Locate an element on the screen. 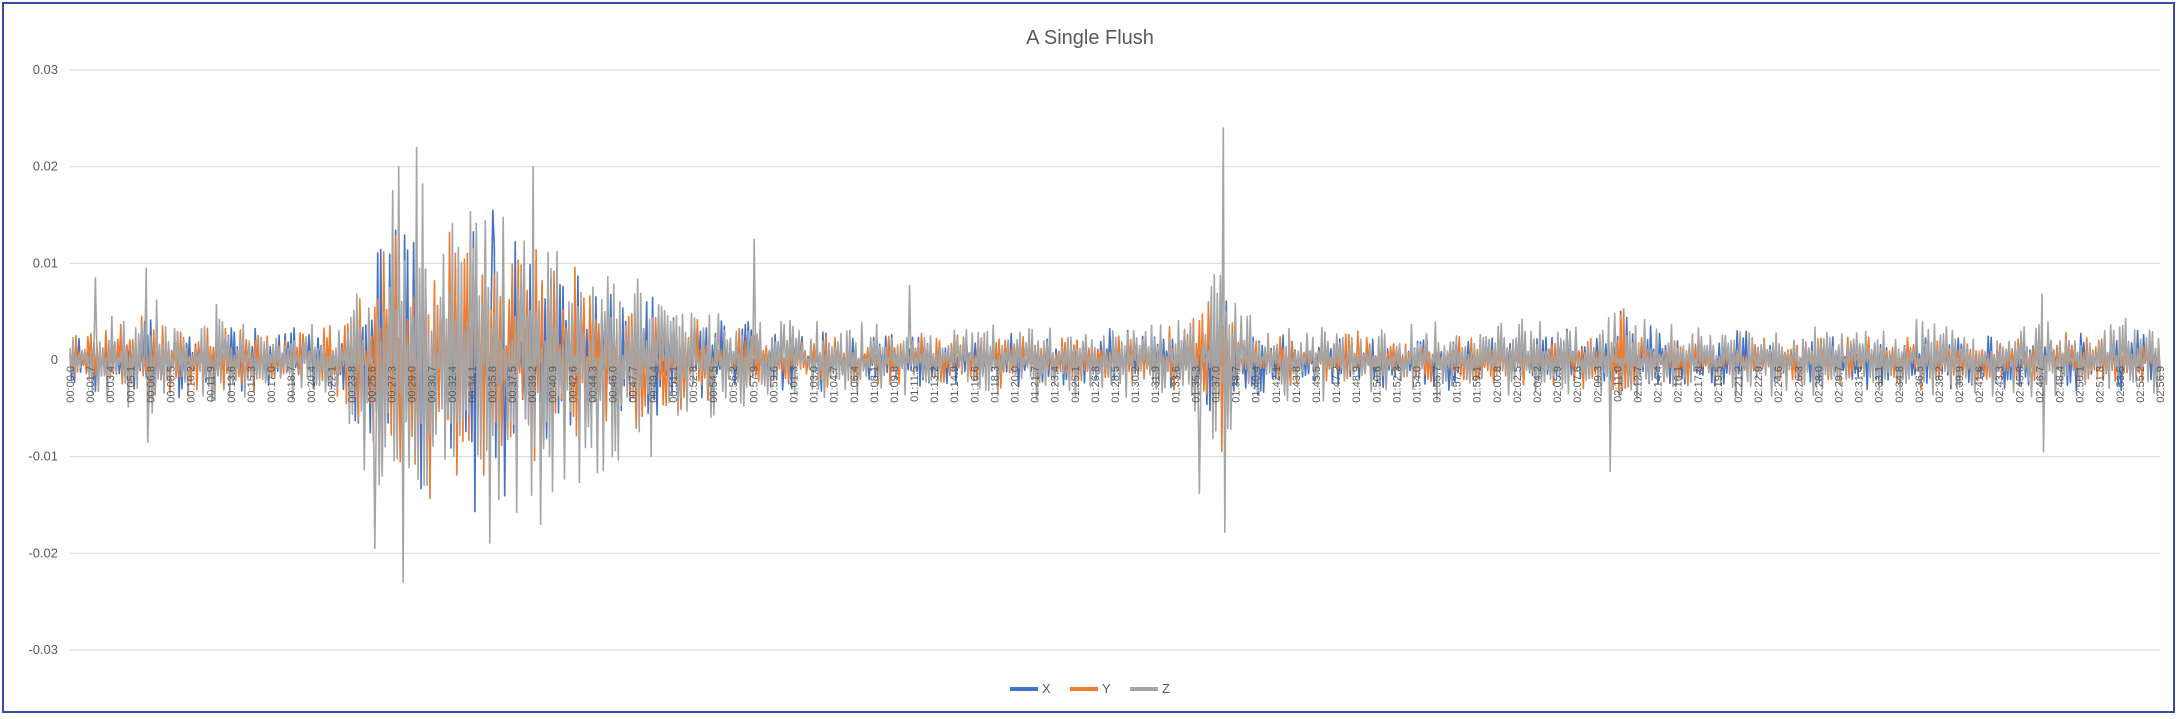 This screenshot has height=719, width=2181. x-tick-label: 01:08.1 is located at coordinates (875, 384).